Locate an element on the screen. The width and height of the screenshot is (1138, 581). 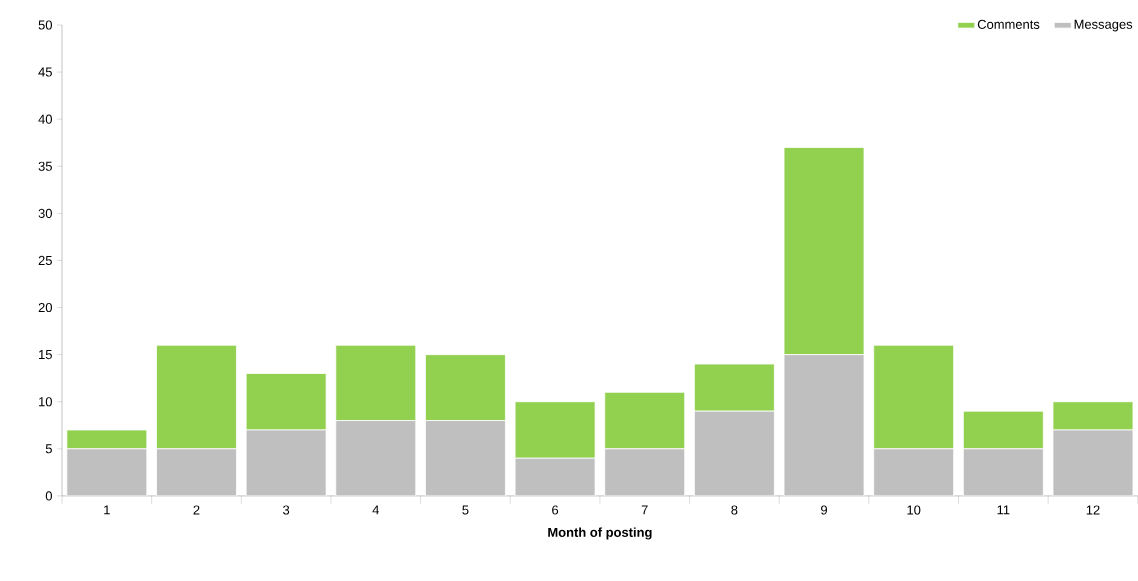
x-tick-label: 5 is located at coordinates (465, 510).